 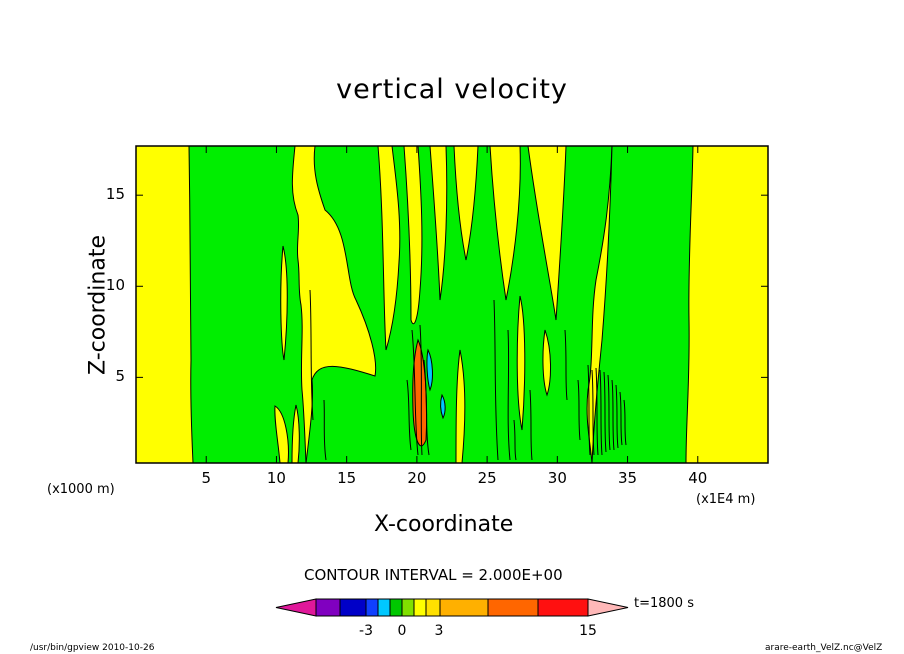 What do you see at coordinates (824, 648) in the screenshot?
I see `footer-right: arare-earth_VelZ.nc@VelZ` at bounding box center [824, 648].